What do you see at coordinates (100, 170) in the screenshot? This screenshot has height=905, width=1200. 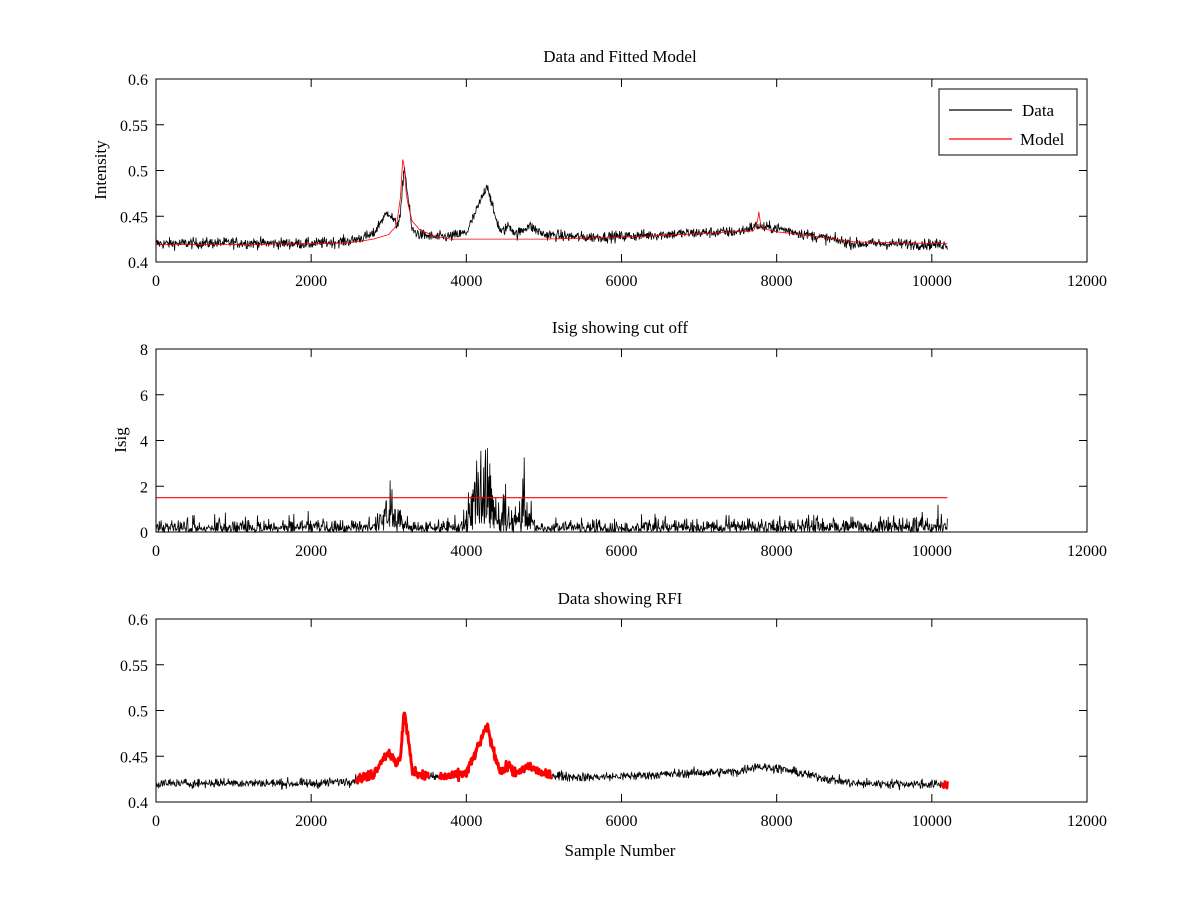 I see `panel1-ylabel: Intensity` at bounding box center [100, 170].